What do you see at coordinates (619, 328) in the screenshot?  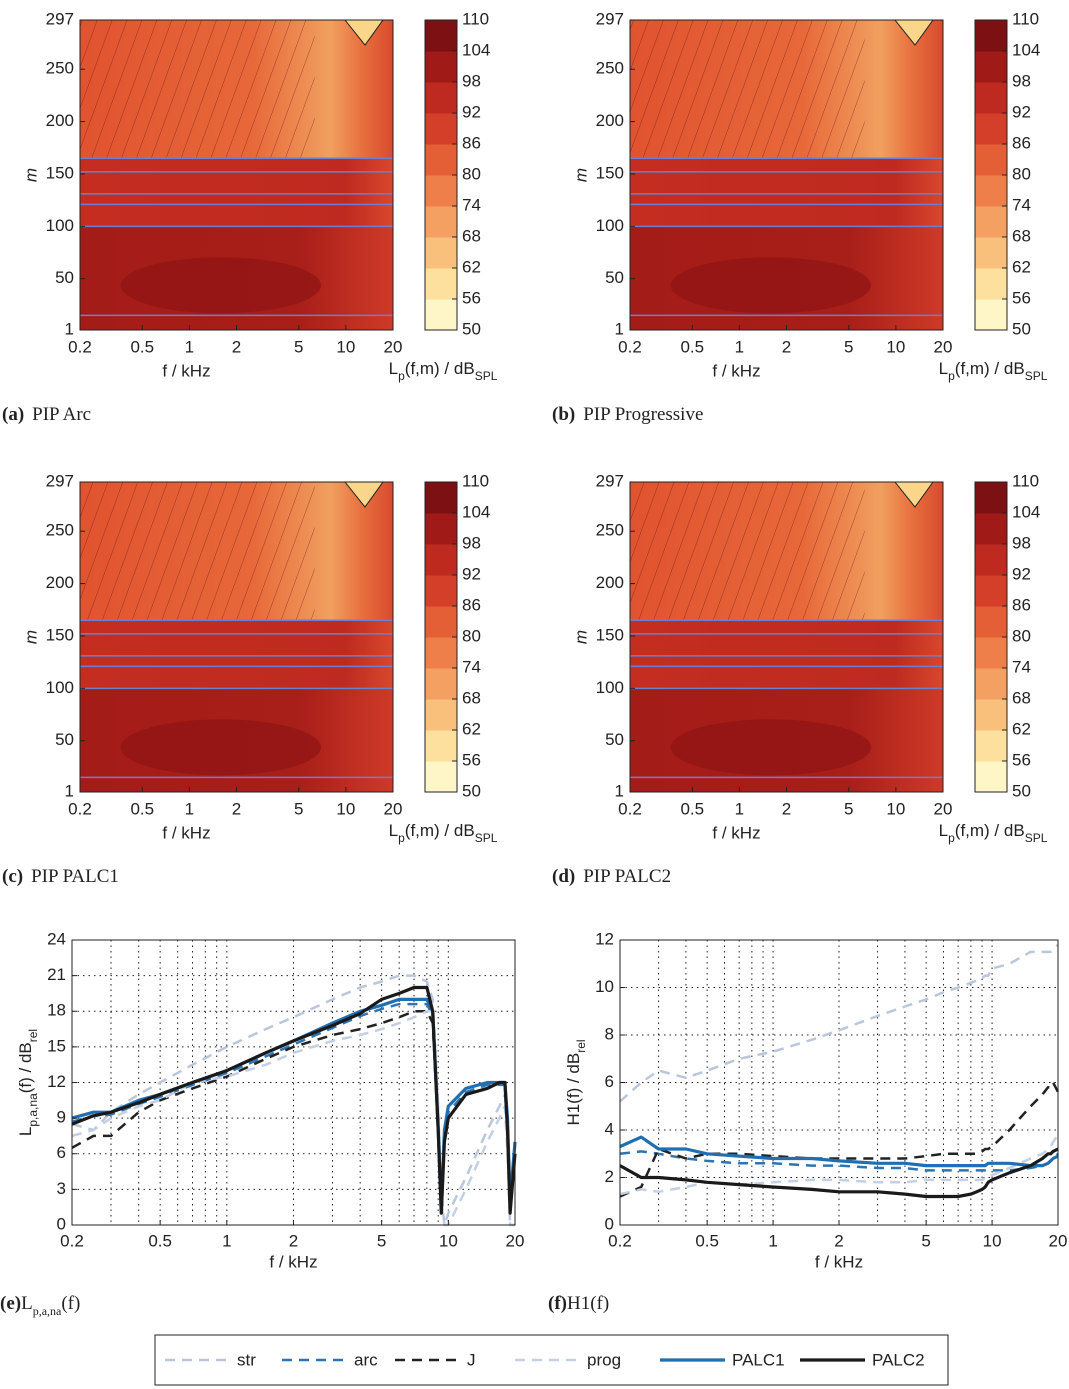 I see `y-tick-label: 1` at bounding box center [619, 328].